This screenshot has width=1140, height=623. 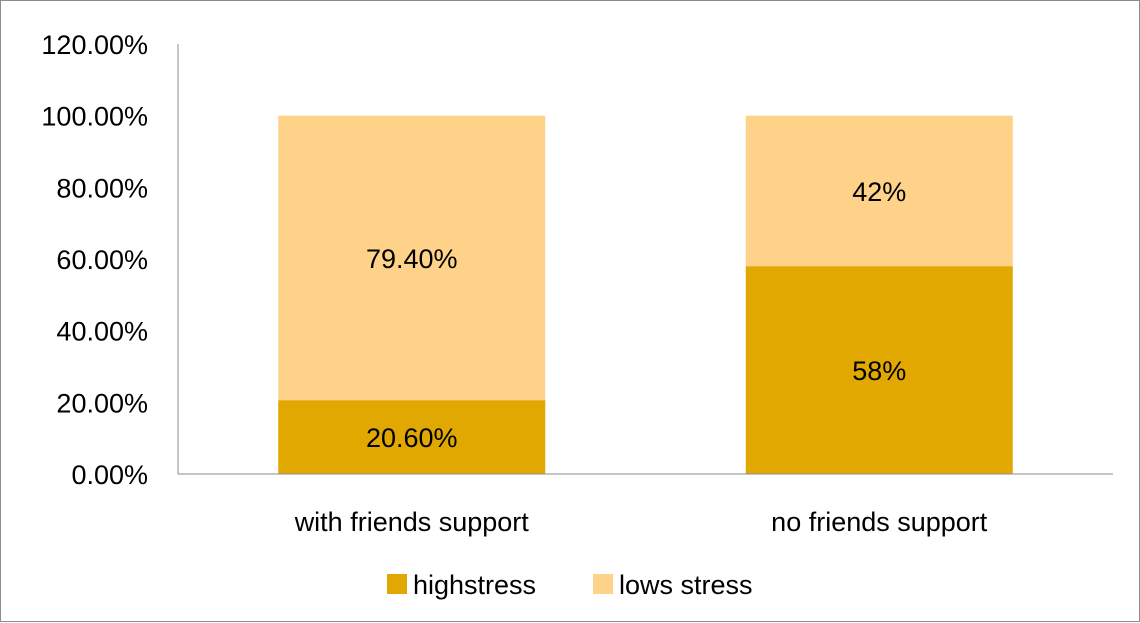 What do you see at coordinates (102, 403) in the screenshot?
I see `y-tick-label: 20.00%` at bounding box center [102, 403].